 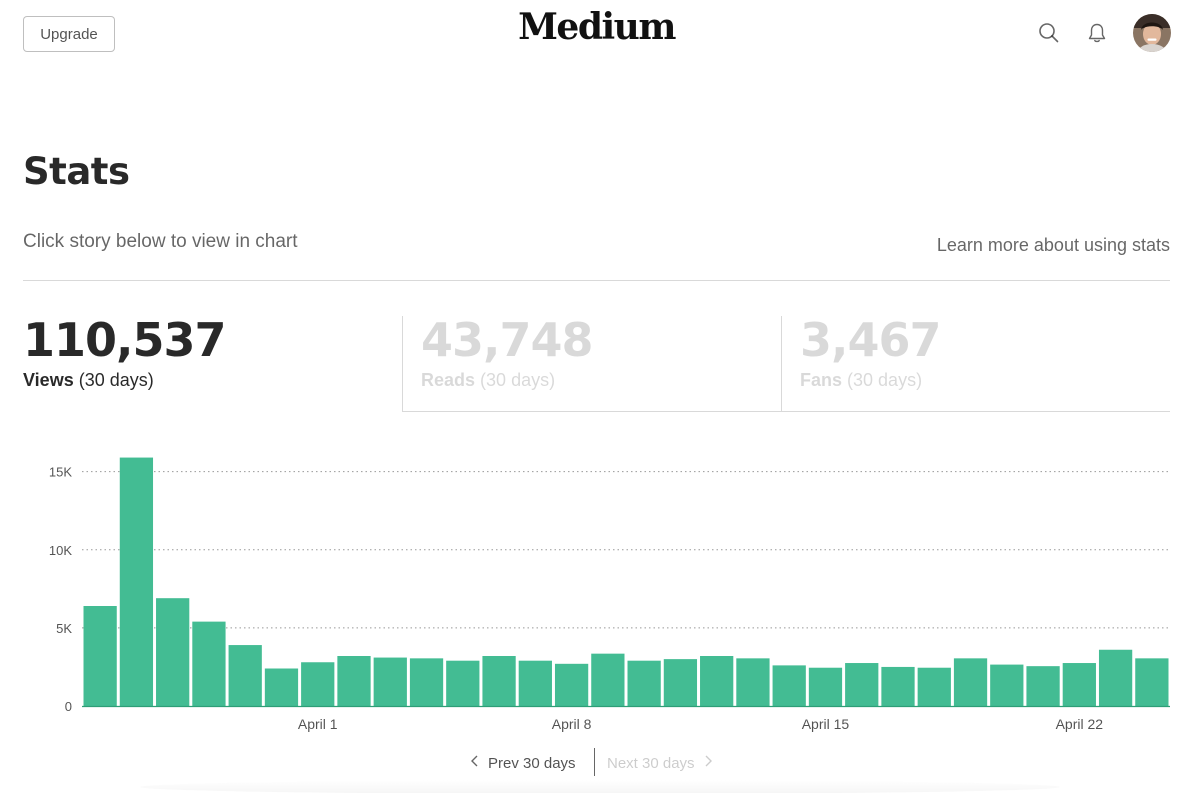 I want to click on x-tick-label: April 8, so click(x=572, y=724).